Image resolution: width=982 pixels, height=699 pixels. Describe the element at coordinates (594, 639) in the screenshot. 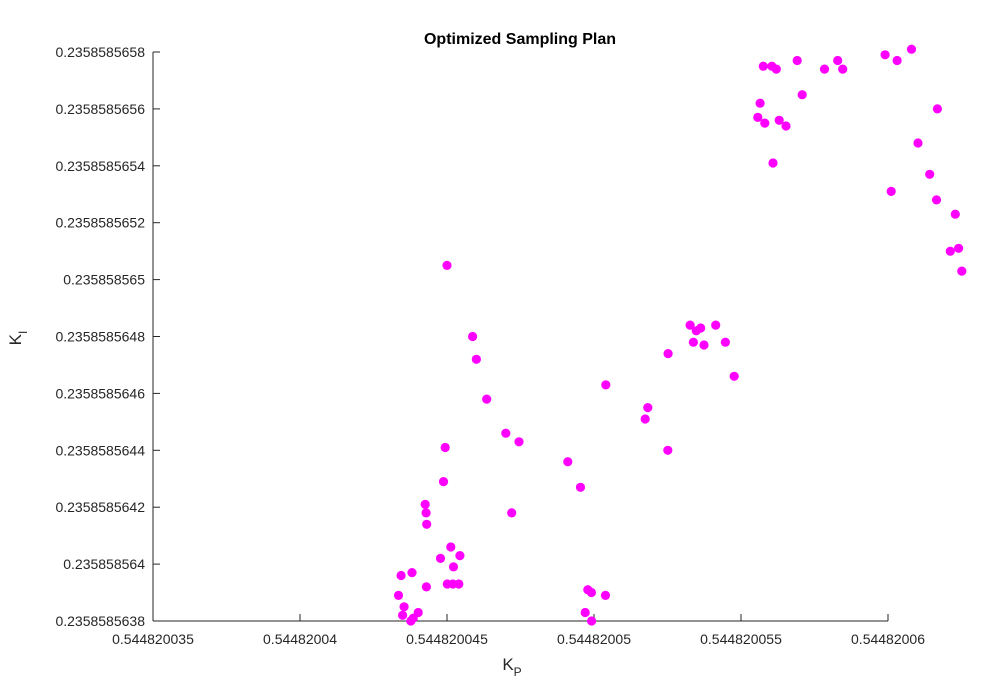

I see `x-tick-label: 0.54482005` at that location.